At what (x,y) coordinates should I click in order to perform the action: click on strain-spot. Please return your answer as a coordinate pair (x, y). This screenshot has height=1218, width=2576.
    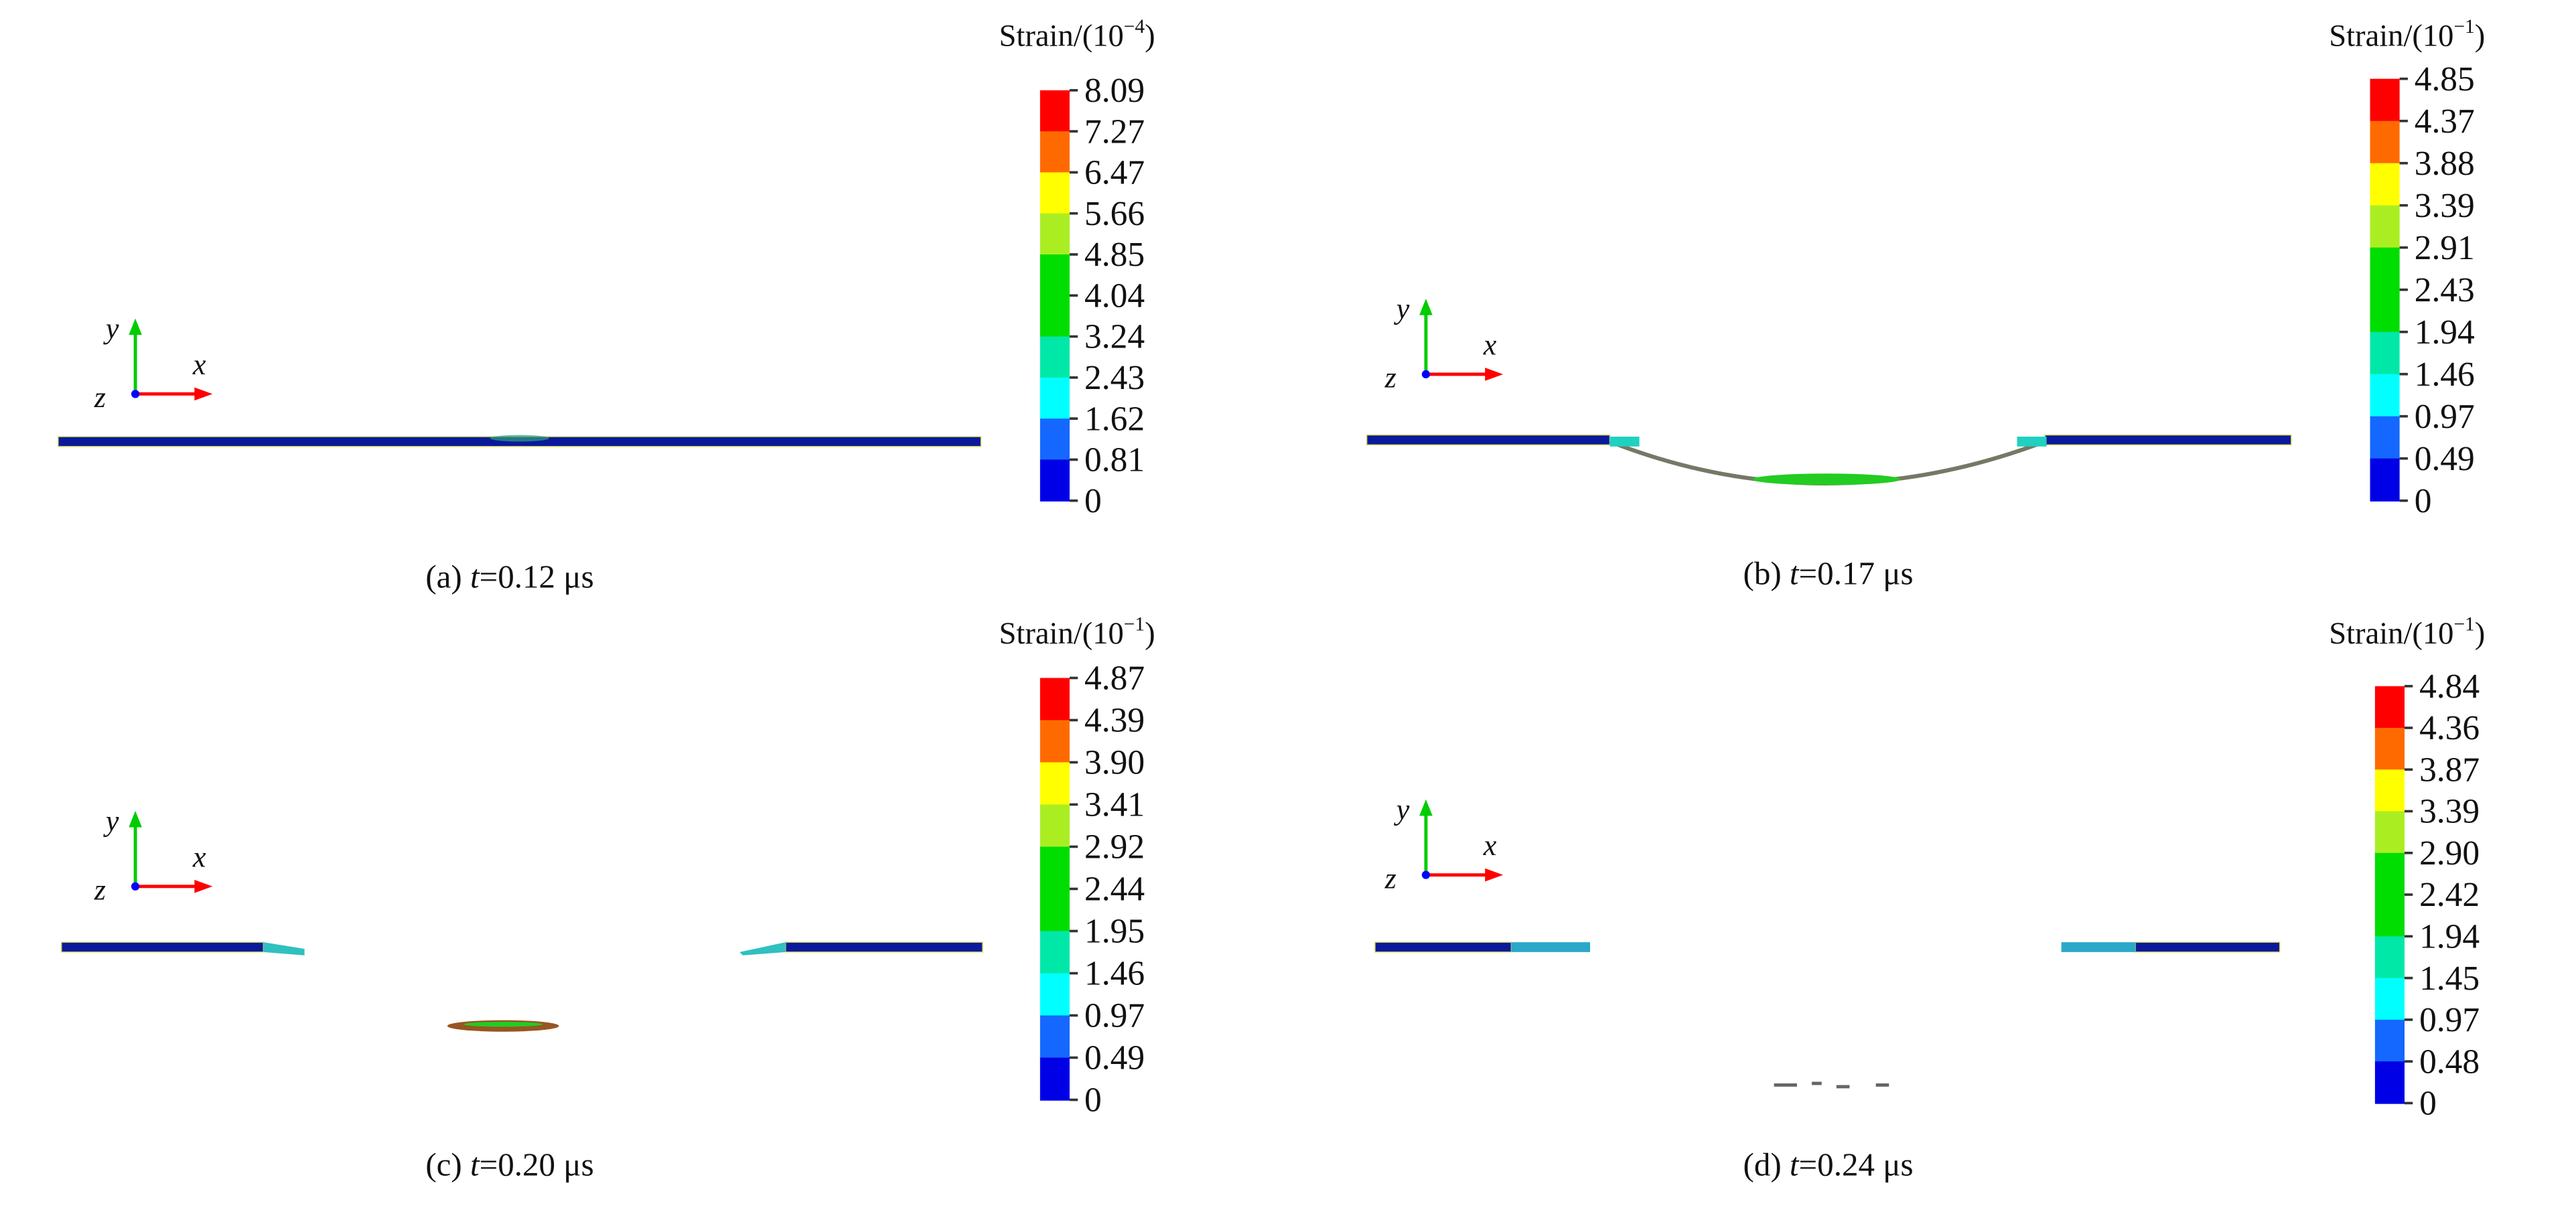
    Looking at the image, I should click on (519, 438).